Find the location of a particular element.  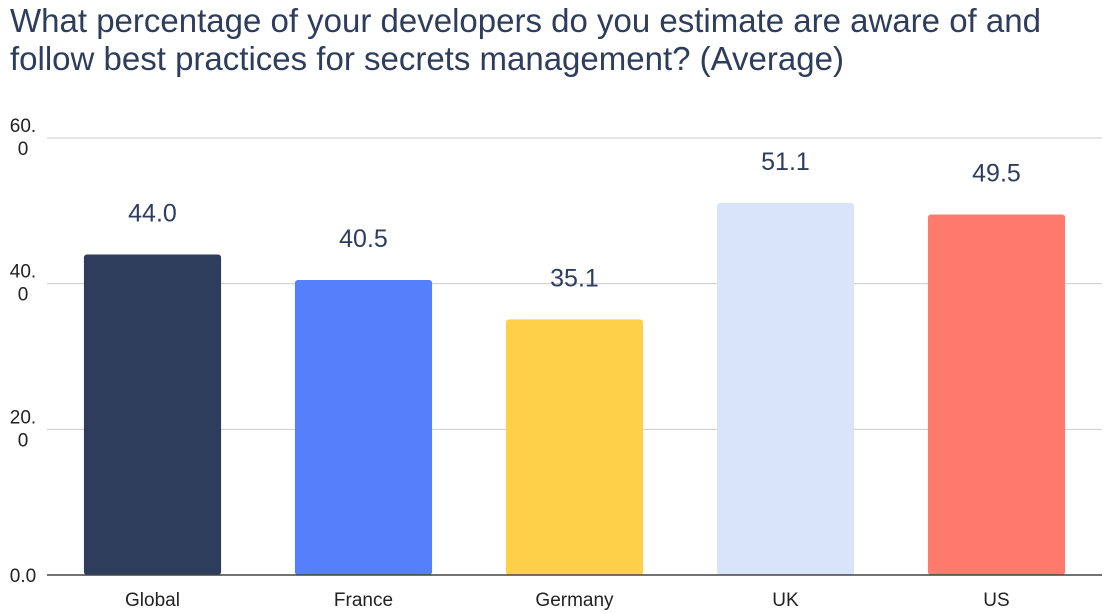

x-category-label: Global is located at coordinates (152, 600).